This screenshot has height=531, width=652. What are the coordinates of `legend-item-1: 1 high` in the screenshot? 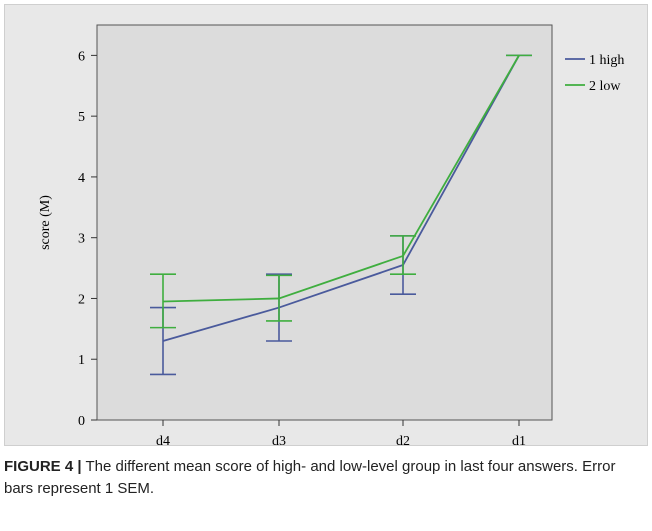 It's located at (594, 60).